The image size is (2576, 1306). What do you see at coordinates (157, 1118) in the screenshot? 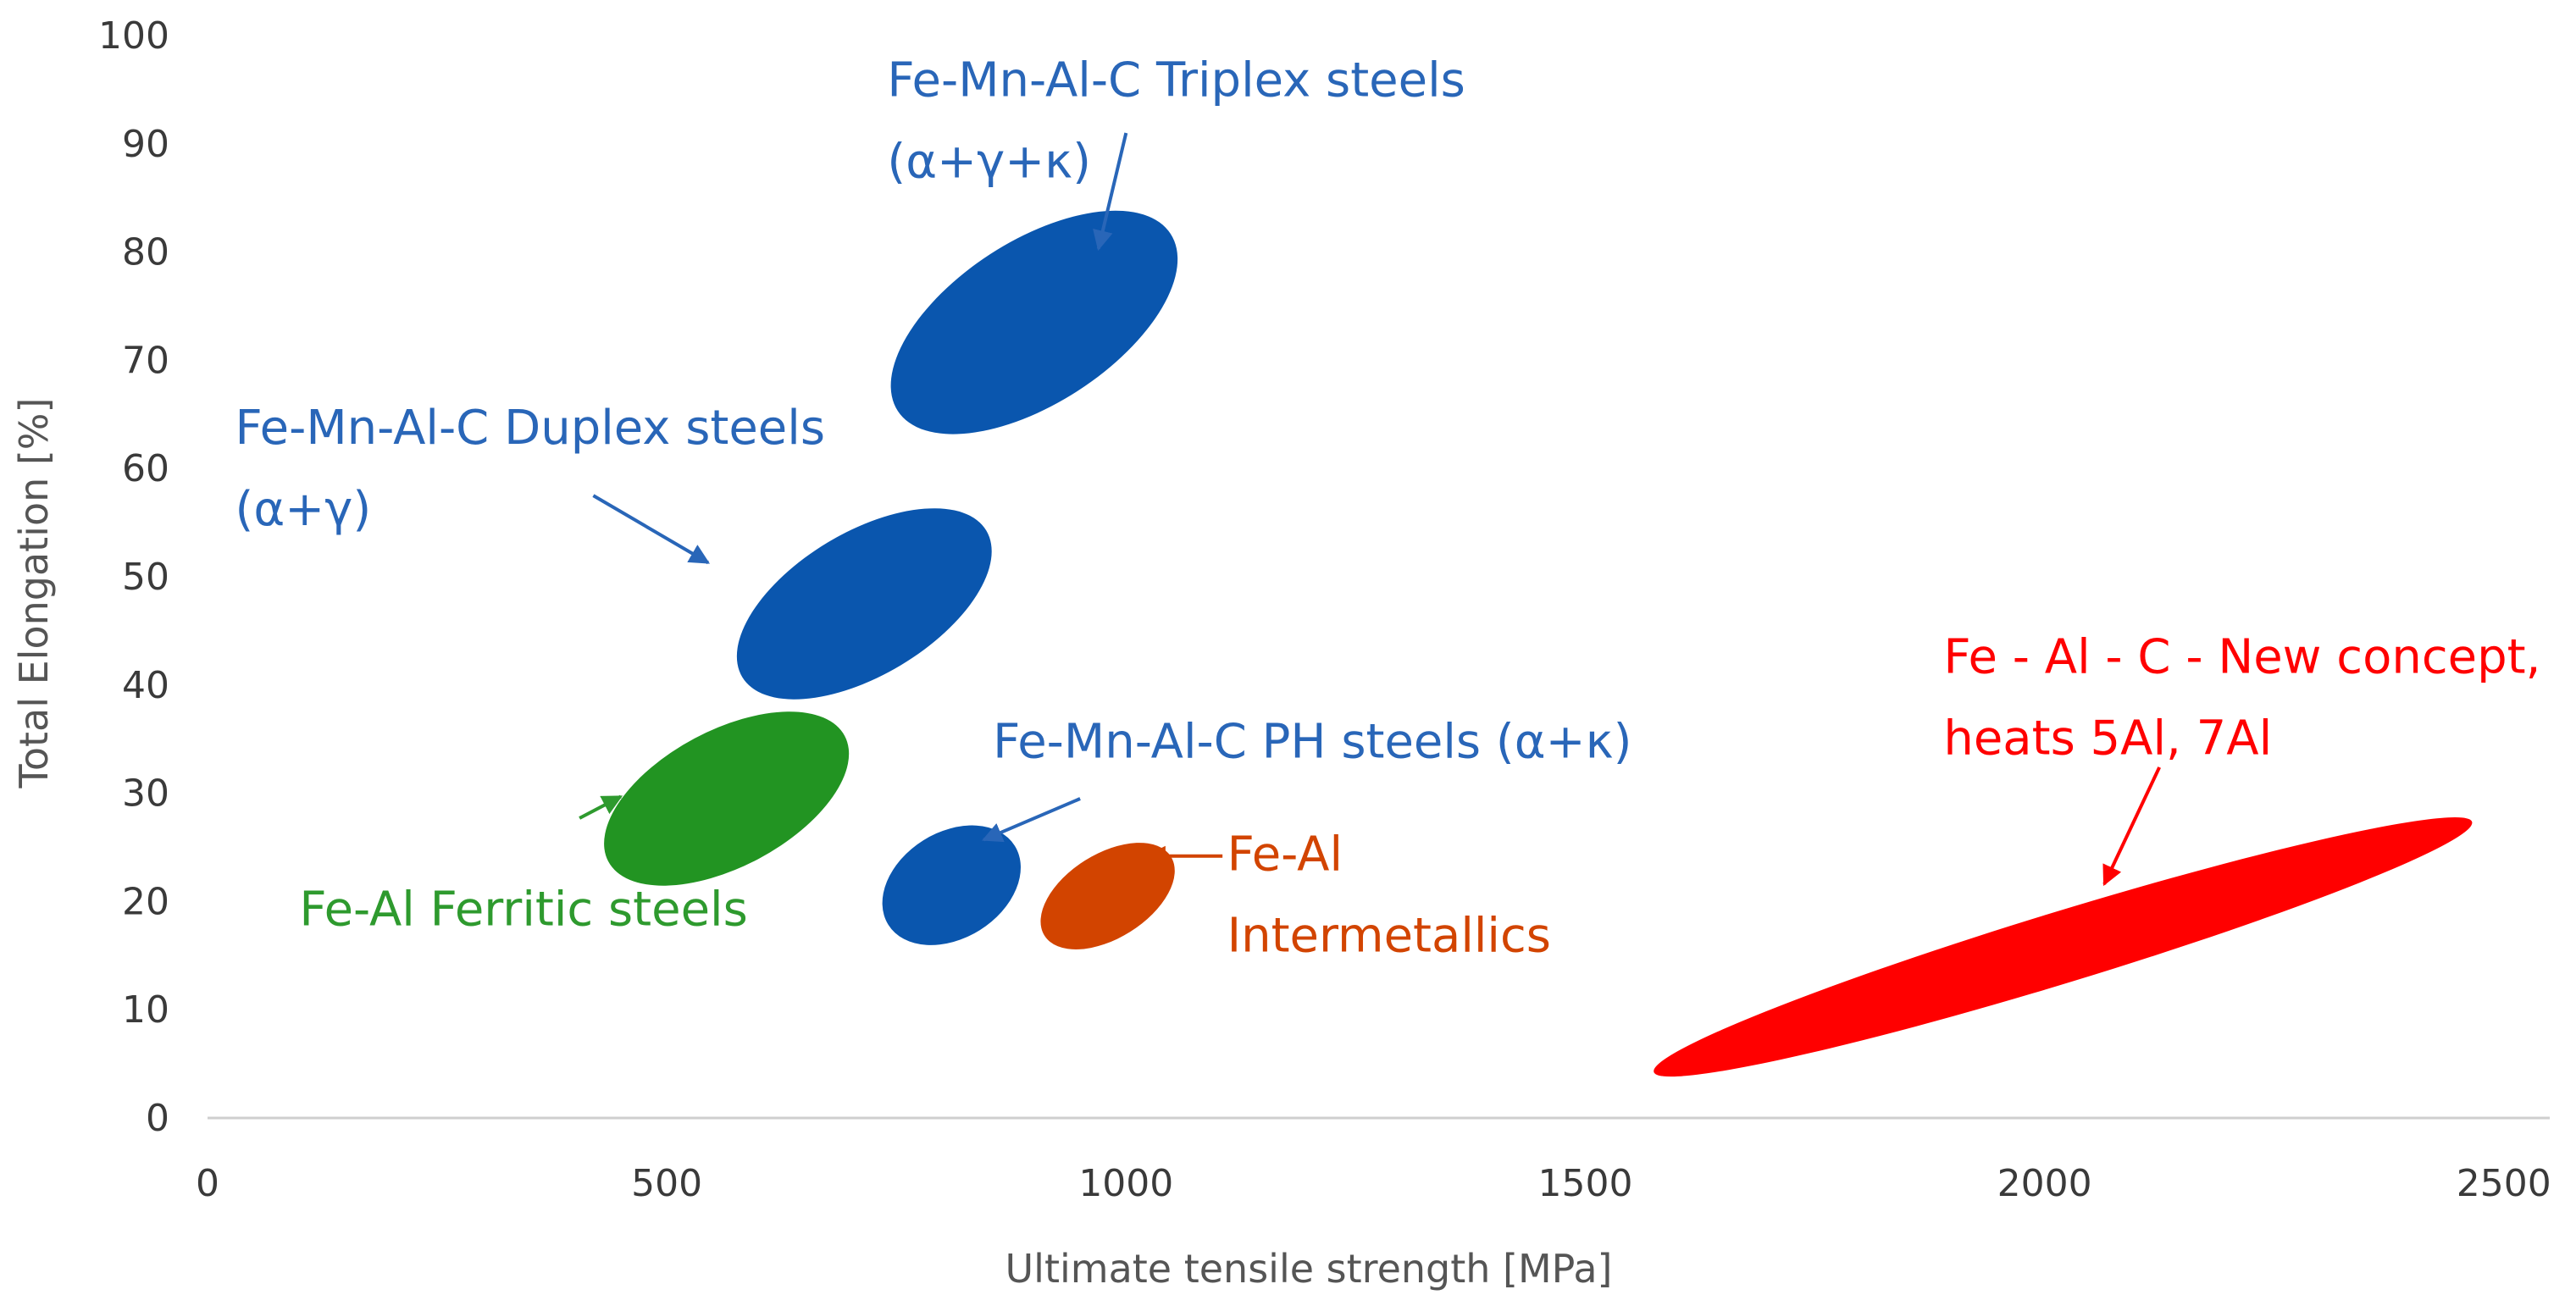
I see `y-tick-label: 0` at bounding box center [157, 1118].